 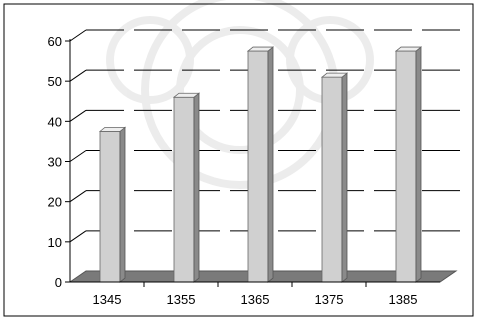 What do you see at coordinates (58, 282) in the screenshot?
I see `y-tick-label: 0` at bounding box center [58, 282].